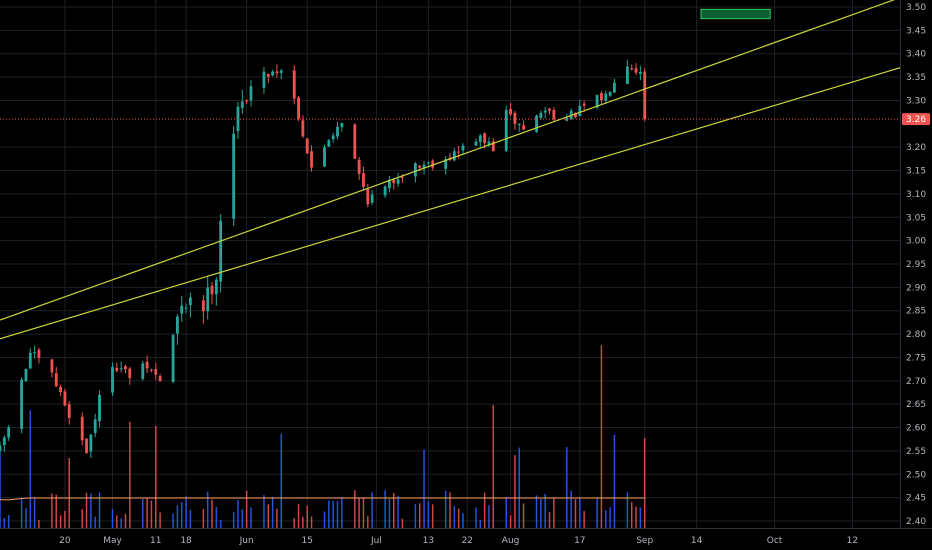  I want to click on price-tick-label: 2.95, so click(916, 265).